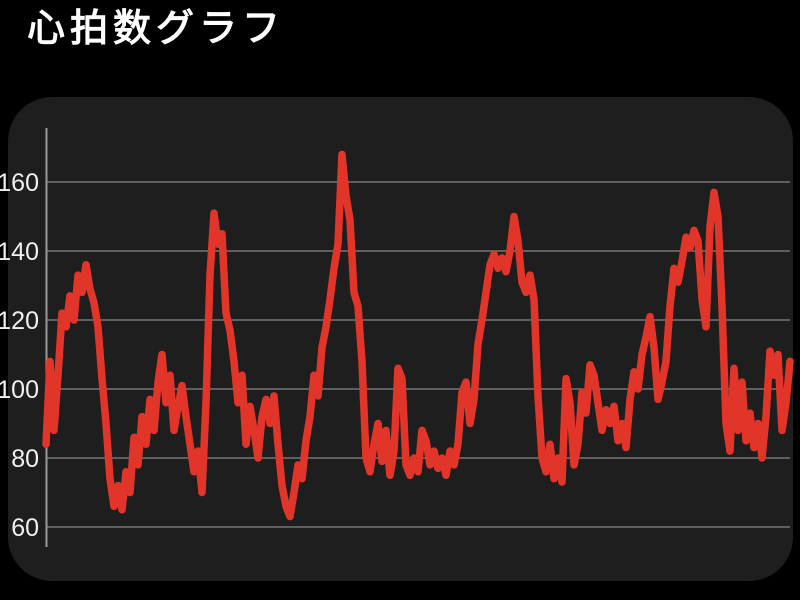 The height and width of the screenshot is (600, 800). What do you see at coordinates (19, 252) in the screenshot?
I see `y-tick-label: 140` at bounding box center [19, 252].